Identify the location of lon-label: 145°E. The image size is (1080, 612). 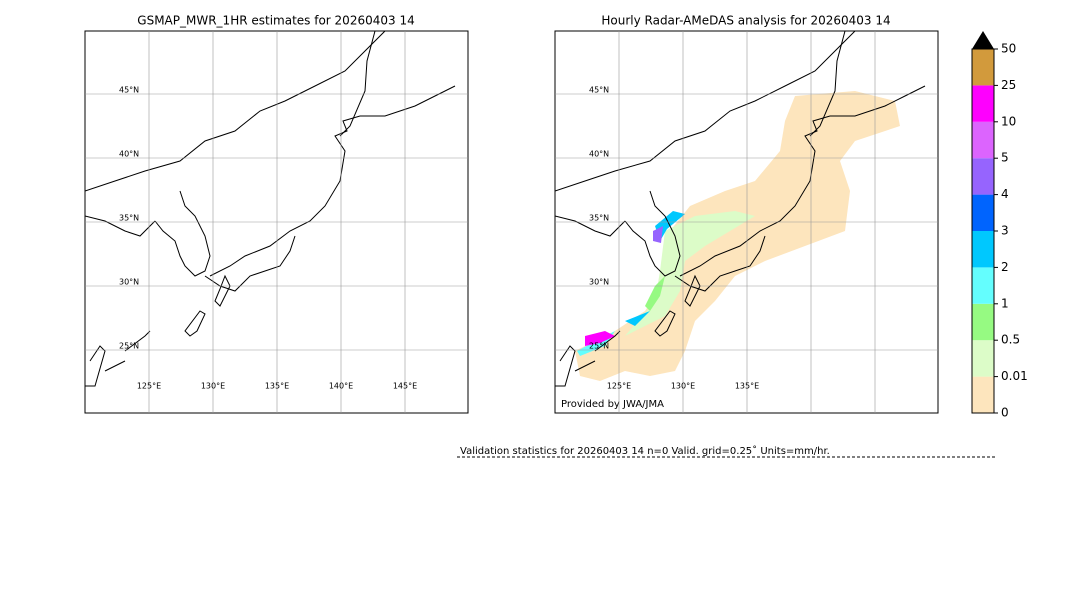
(405, 386).